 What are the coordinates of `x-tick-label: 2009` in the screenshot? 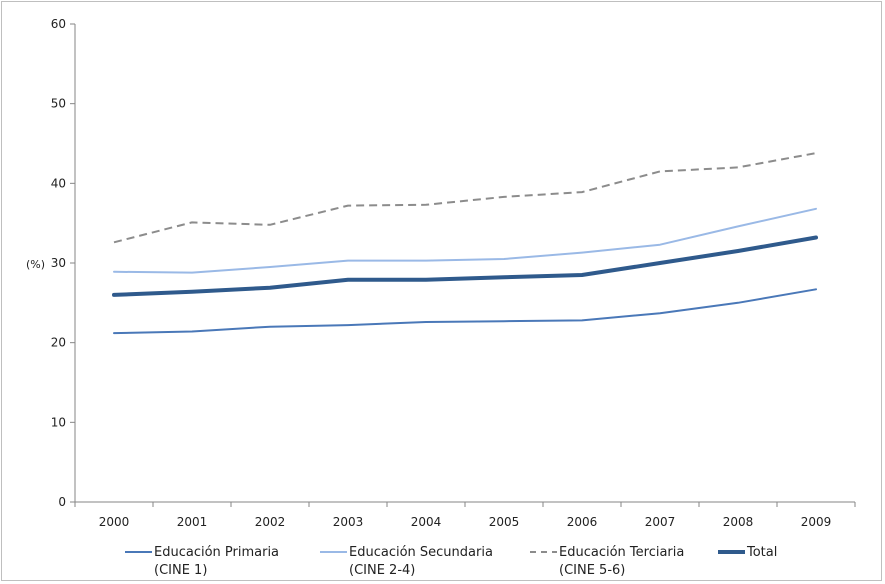 It's located at (816, 522).